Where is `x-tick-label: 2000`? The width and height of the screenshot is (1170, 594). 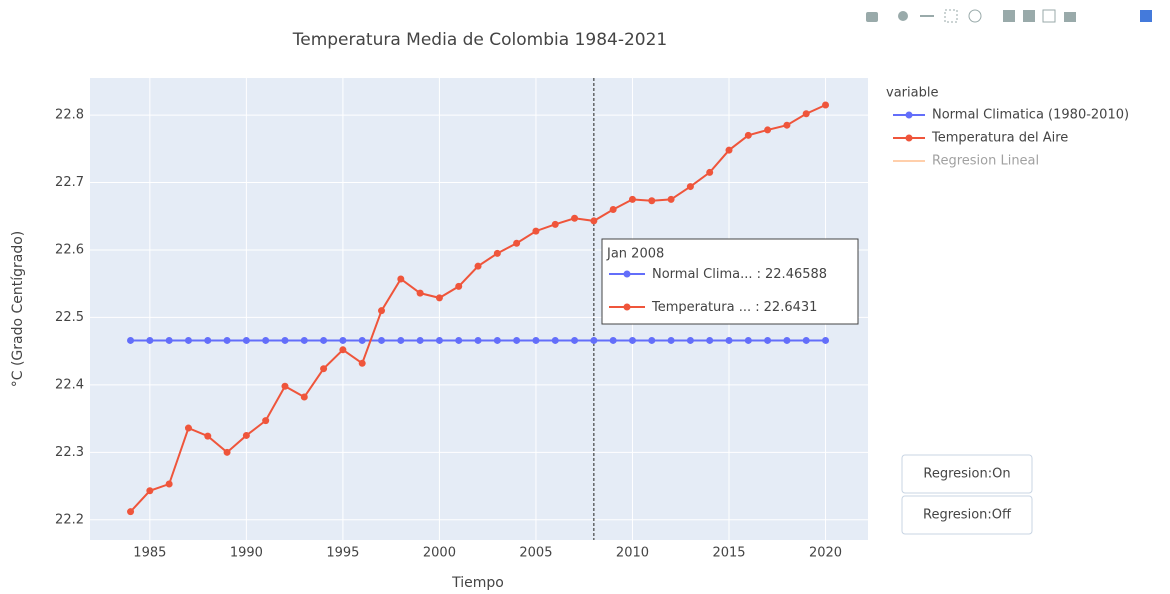
x-tick-label: 2000 is located at coordinates (439, 553).